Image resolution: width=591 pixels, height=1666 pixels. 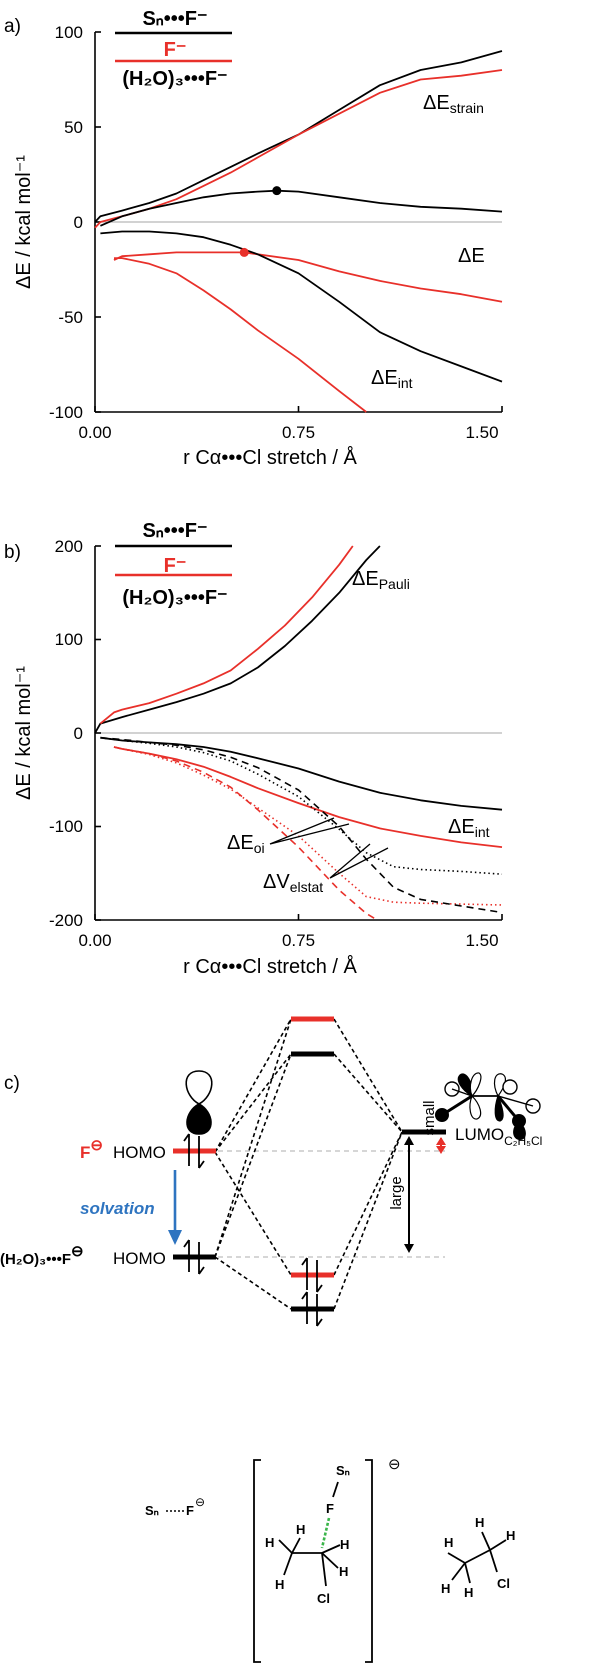 I want to click on y-tick-label-b: -200, so click(x=66, y=920).